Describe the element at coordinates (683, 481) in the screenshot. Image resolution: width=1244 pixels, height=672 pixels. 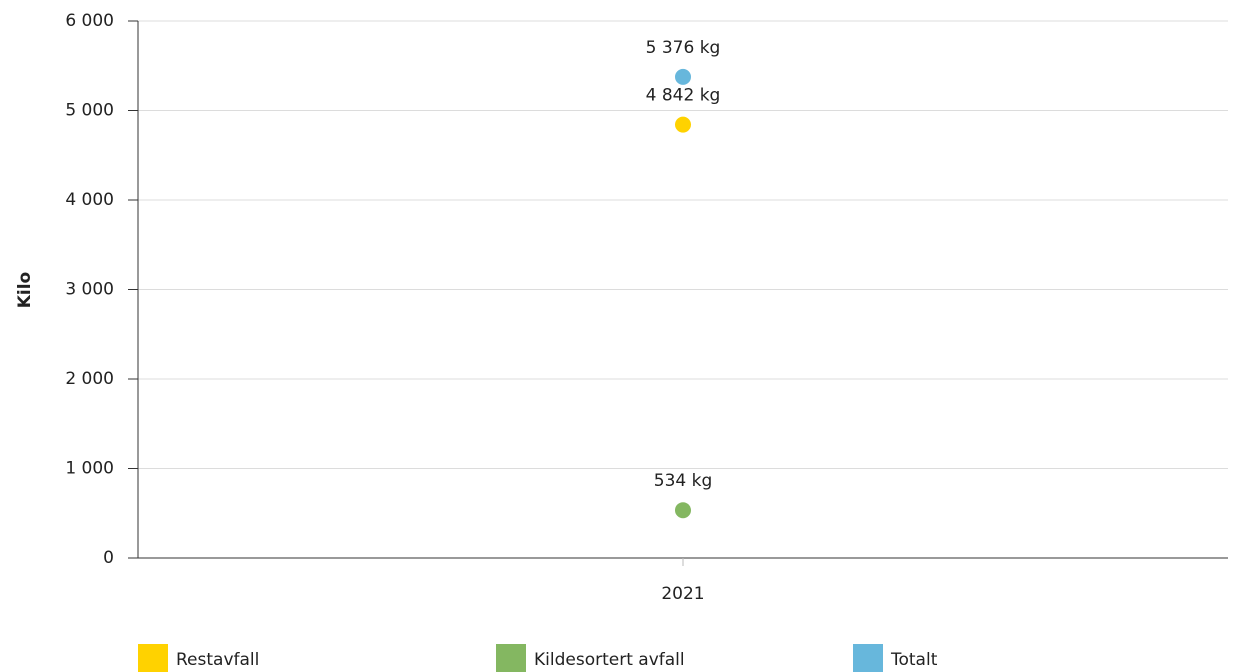
I see `data-label: 534 kg` at that location.